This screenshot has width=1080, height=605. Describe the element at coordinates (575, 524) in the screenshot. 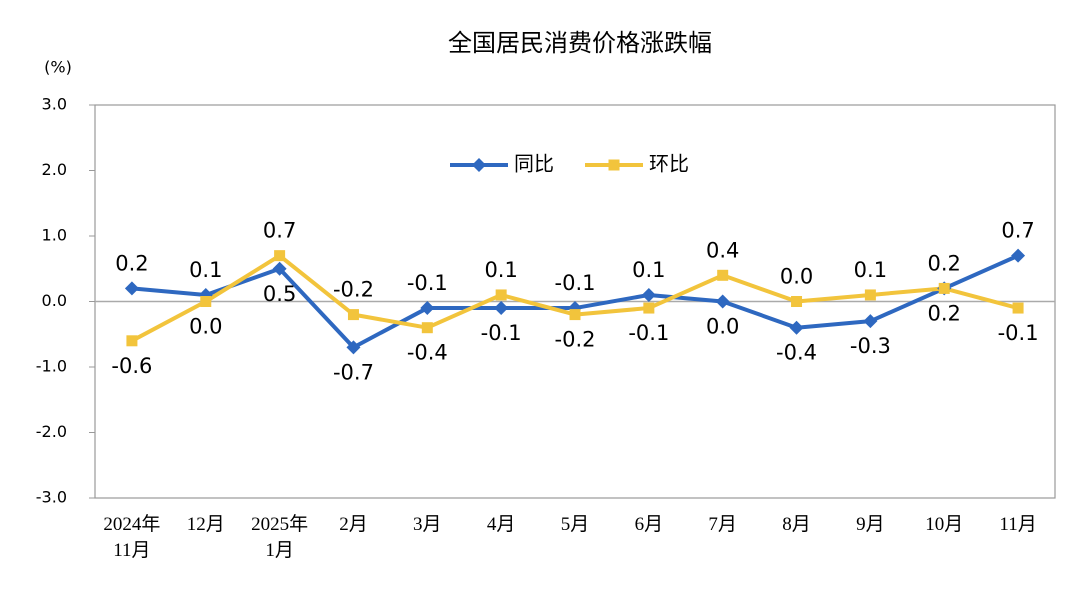

I see `x-tick-label: 5月` at that location.